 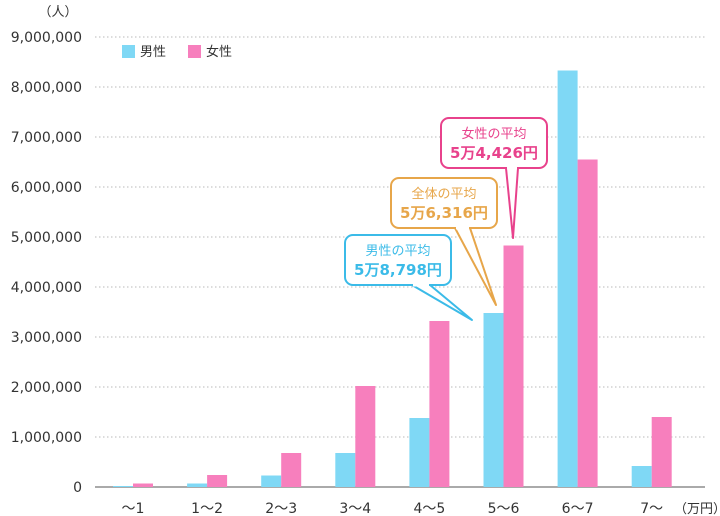 I want to click on callout-value: 5万8,798円, so click(x=398, y=270).